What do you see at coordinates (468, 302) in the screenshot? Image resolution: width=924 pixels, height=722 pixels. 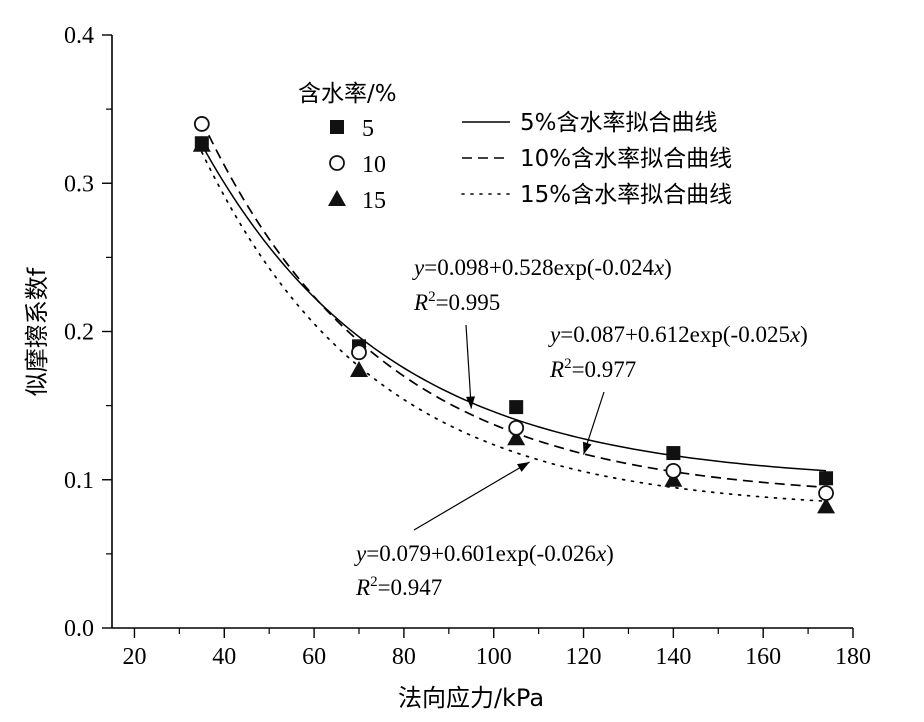 I see `r-squared-value: =0.995` at bounding box center [468, 302].